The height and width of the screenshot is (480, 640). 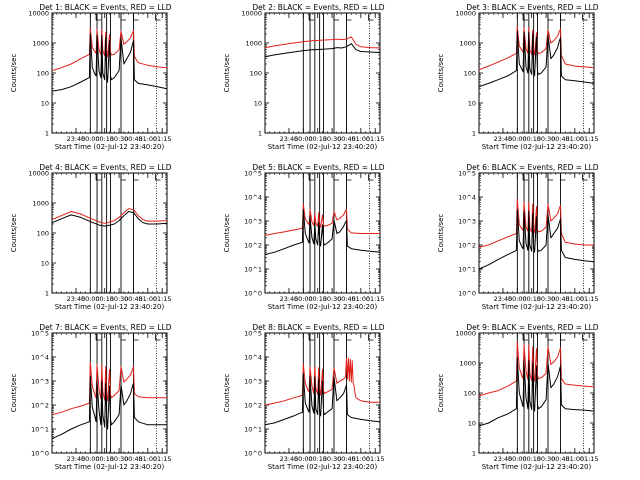 I want to click on chart-title: Det 2: BLACK = Events, RED = LLD, so click(x=318, y=7).